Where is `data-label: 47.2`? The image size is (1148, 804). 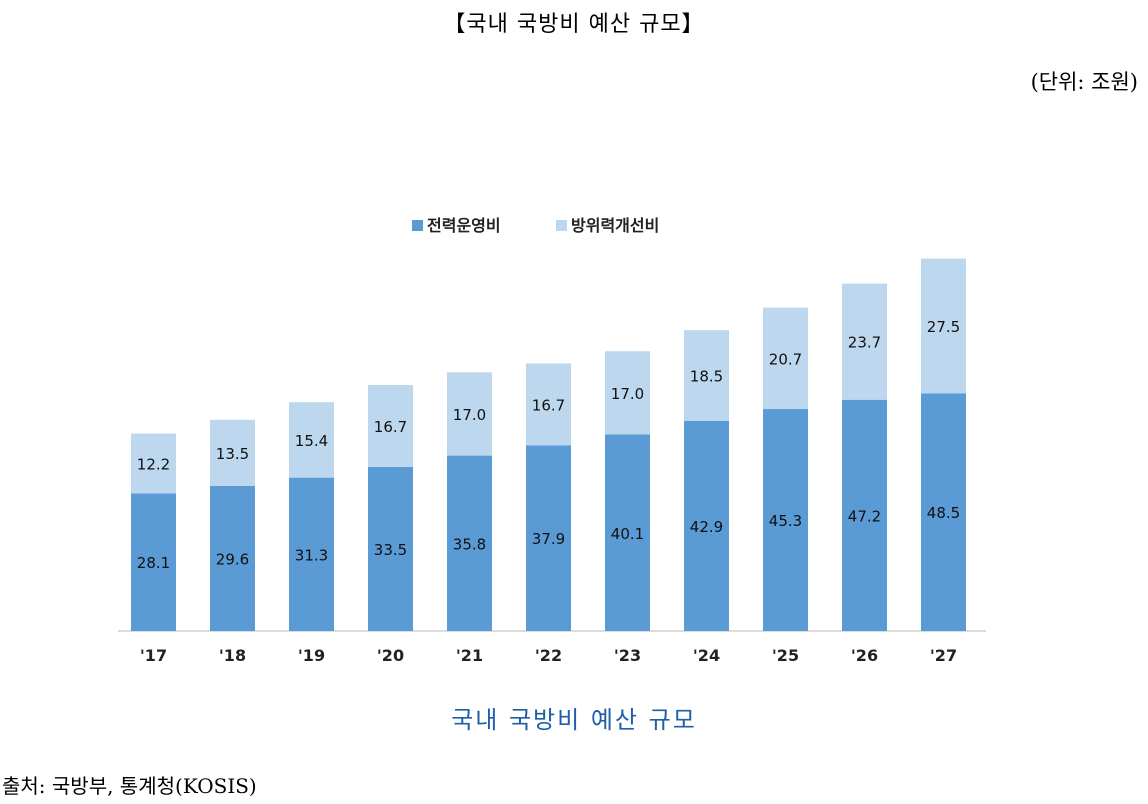 data-label: 47.2 is located at coordinates (864, 516).